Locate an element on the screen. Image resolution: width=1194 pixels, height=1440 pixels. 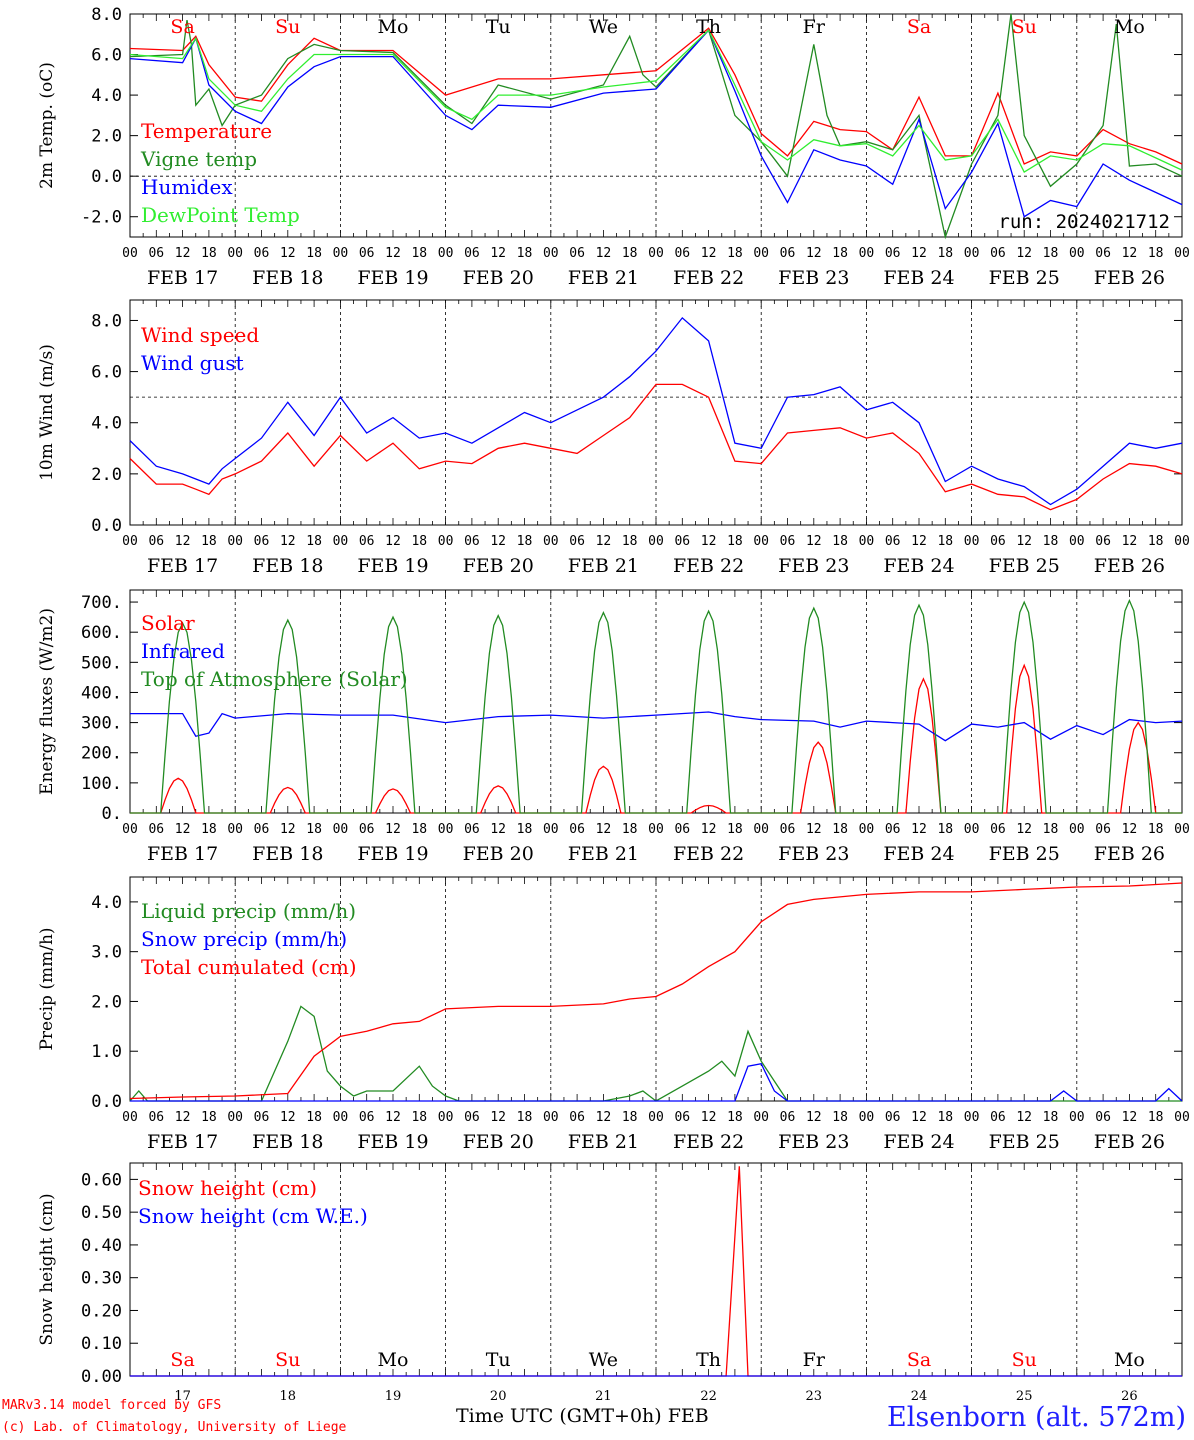
x-day-number: 23 is located at coordinates (814, 1396).